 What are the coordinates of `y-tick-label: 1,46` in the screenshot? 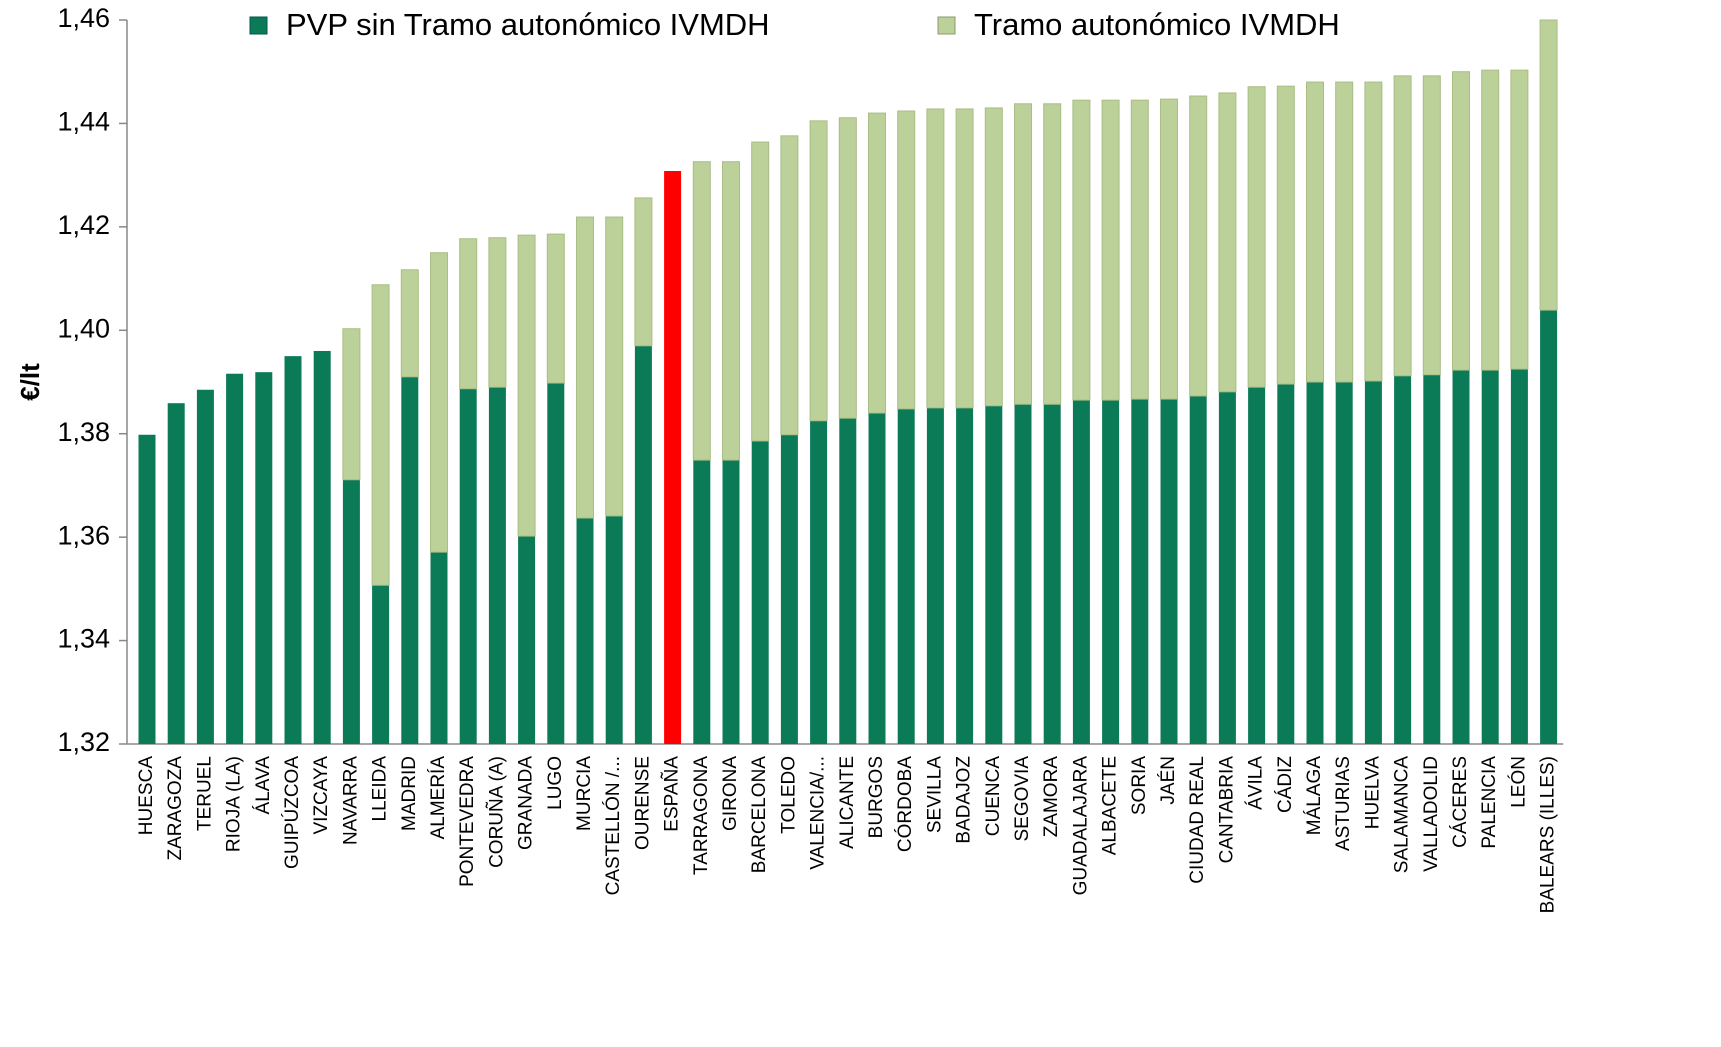 It's located at (83, 18).